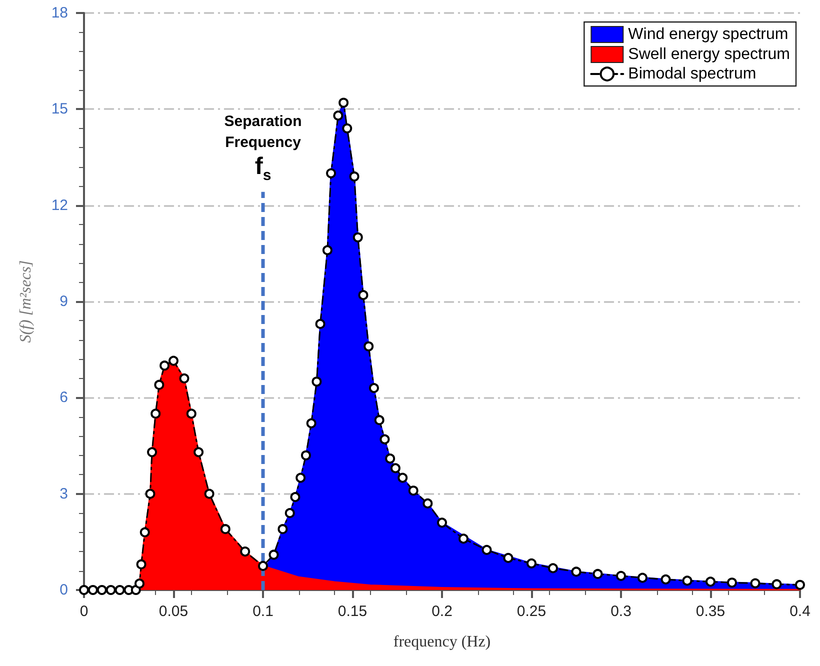 This screenshot has width=820, height=666. I want to click on y-tick-label: 15, so click(59, 109).